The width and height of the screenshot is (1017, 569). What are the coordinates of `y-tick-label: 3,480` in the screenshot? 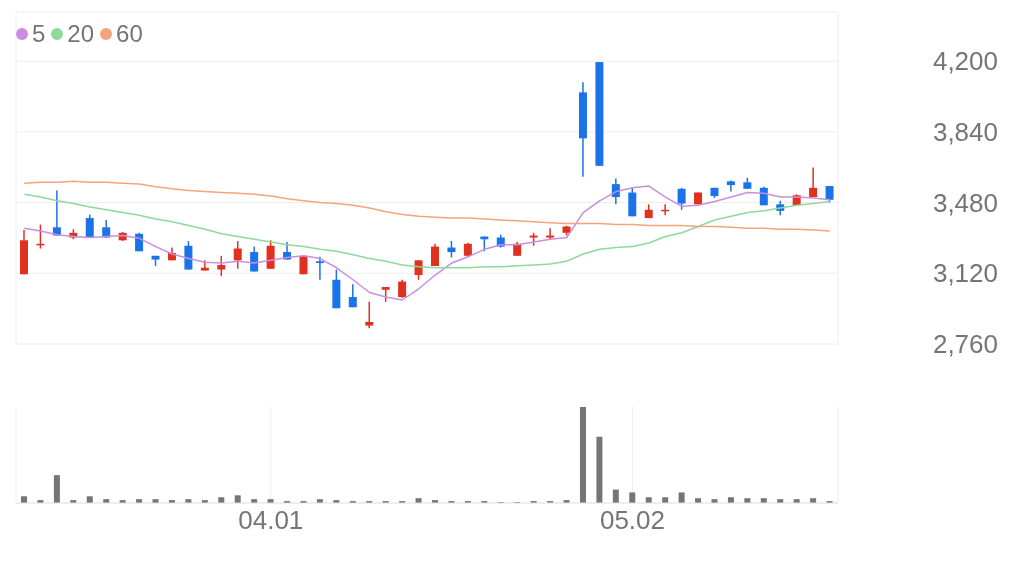 It's located at (965, 202).